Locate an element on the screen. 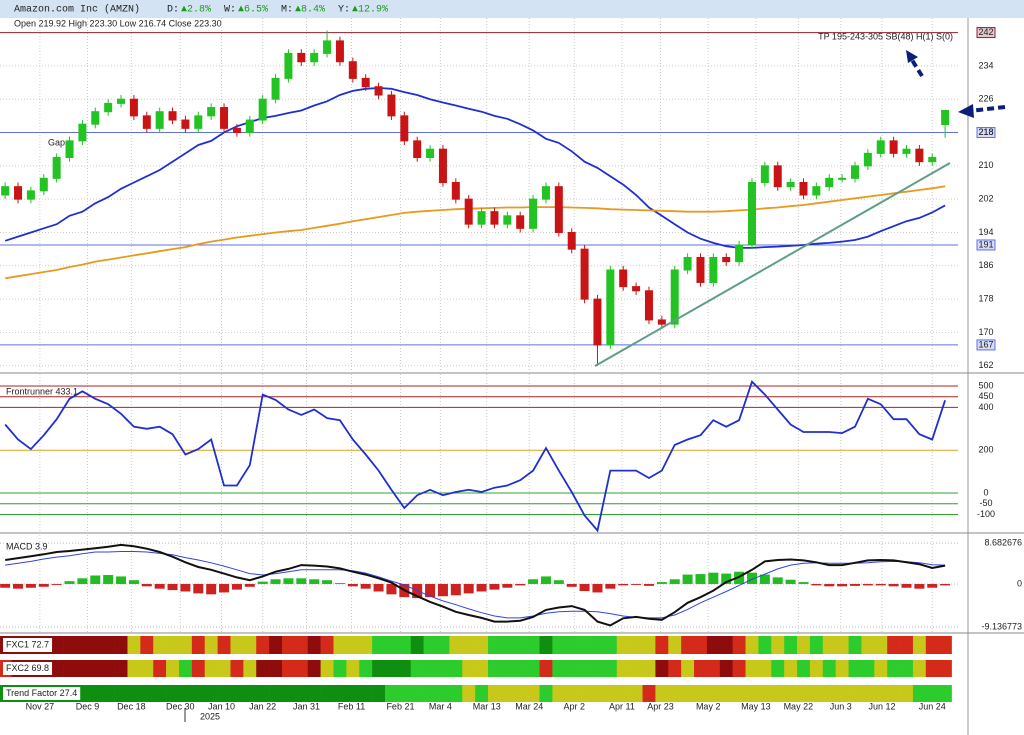 Image resolution: width=1024 pixels, height=735 pixels. strip-label-bg is located at coordinates (28, 645).